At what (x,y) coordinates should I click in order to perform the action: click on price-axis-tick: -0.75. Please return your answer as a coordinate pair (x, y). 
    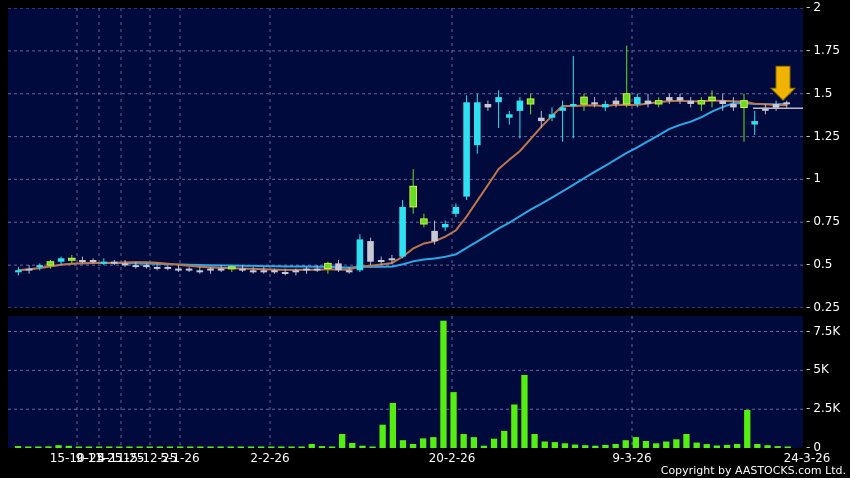
    Looking at the image, I should click on (823, 221).